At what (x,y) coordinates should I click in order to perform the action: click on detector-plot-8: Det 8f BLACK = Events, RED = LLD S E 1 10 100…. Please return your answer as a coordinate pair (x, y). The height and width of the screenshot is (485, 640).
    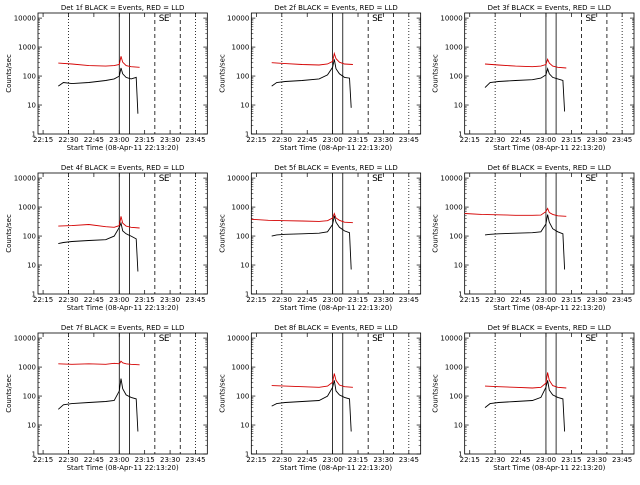
    Looking at the image, I should click on (320, 398).